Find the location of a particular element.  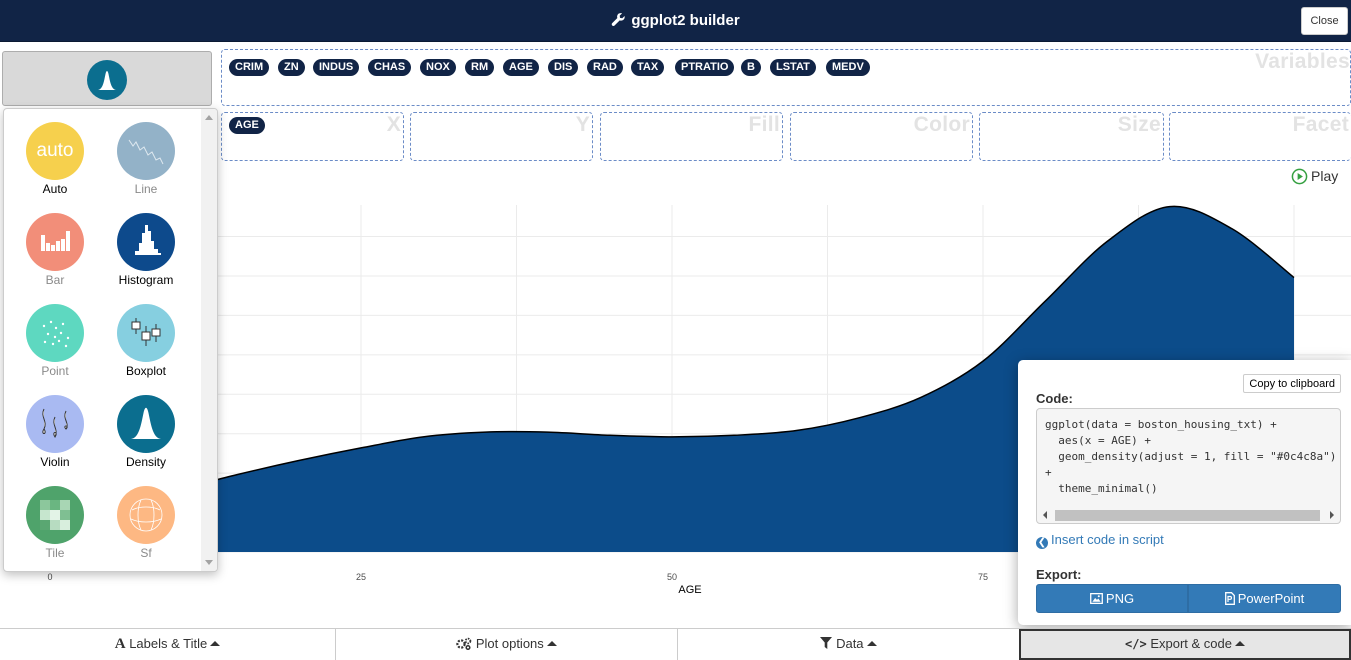

geom-option-point: Point is located at coordinates (55, 341).